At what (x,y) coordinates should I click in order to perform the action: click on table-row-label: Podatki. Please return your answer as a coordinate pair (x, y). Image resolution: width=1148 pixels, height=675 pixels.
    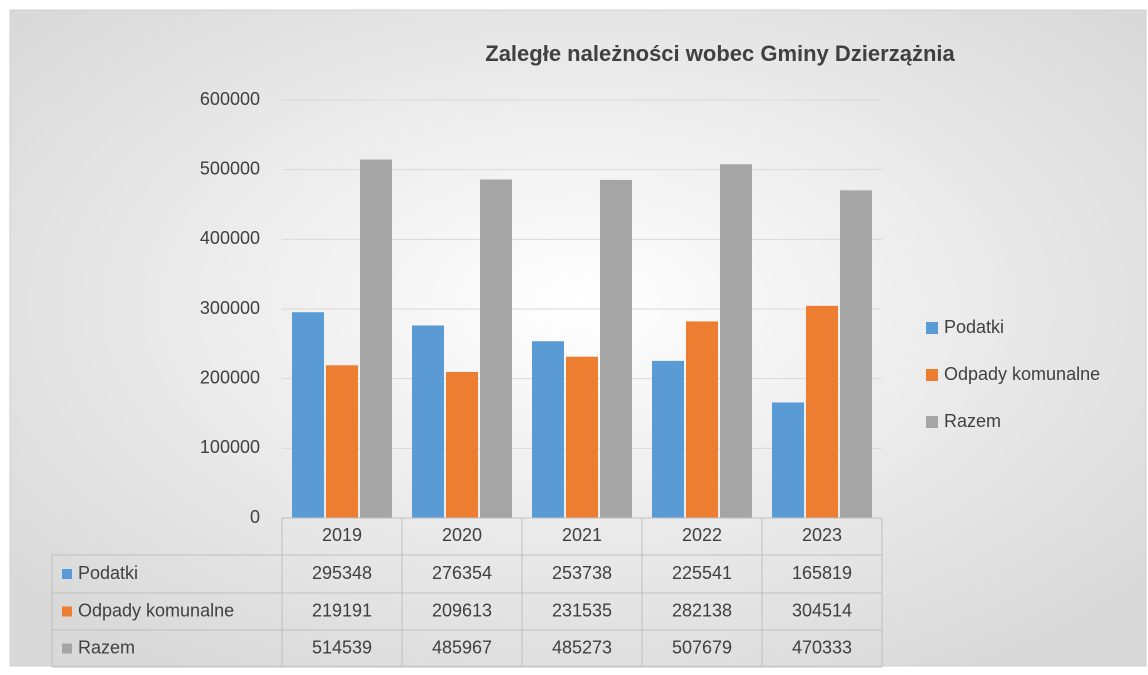
    Looking at the image, I should click on (108, 573).